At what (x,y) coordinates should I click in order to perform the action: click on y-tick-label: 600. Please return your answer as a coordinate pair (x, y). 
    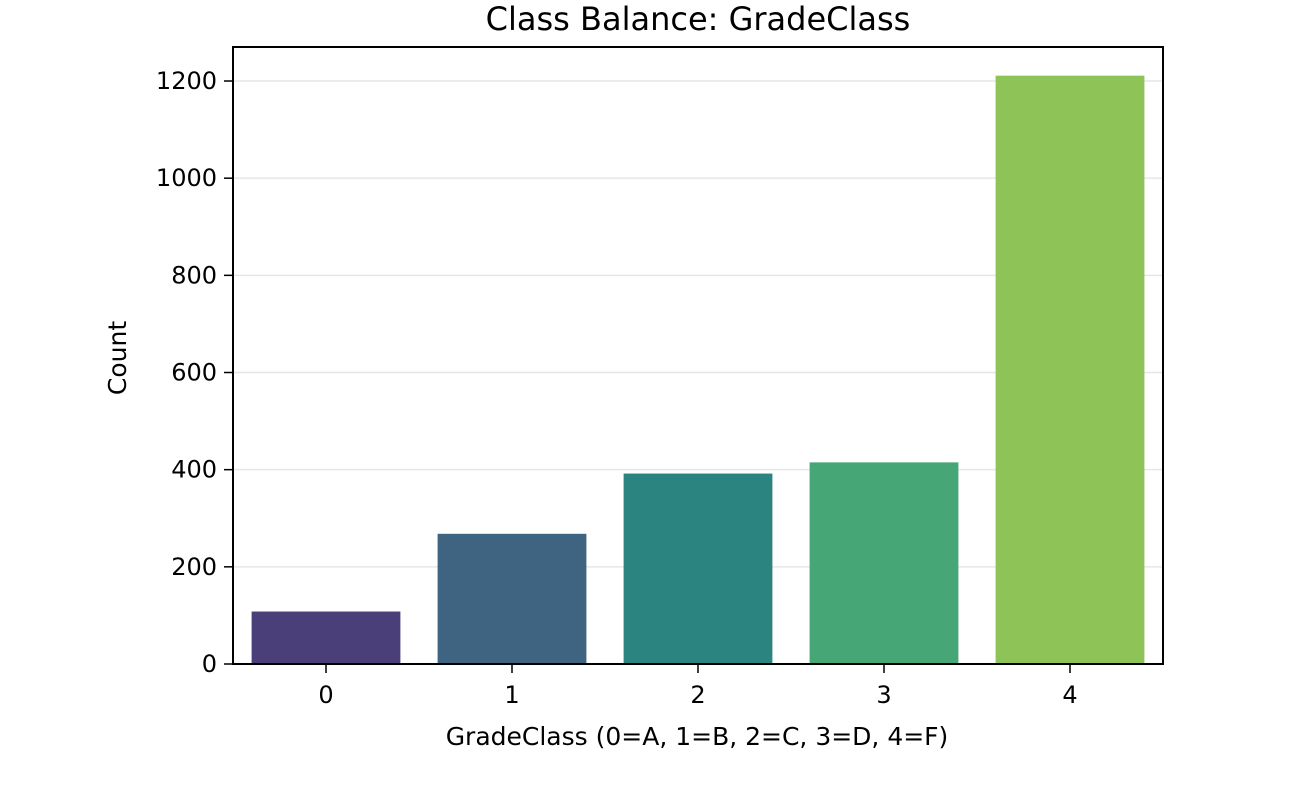
    Looking at the image, I should click on (194, 373).